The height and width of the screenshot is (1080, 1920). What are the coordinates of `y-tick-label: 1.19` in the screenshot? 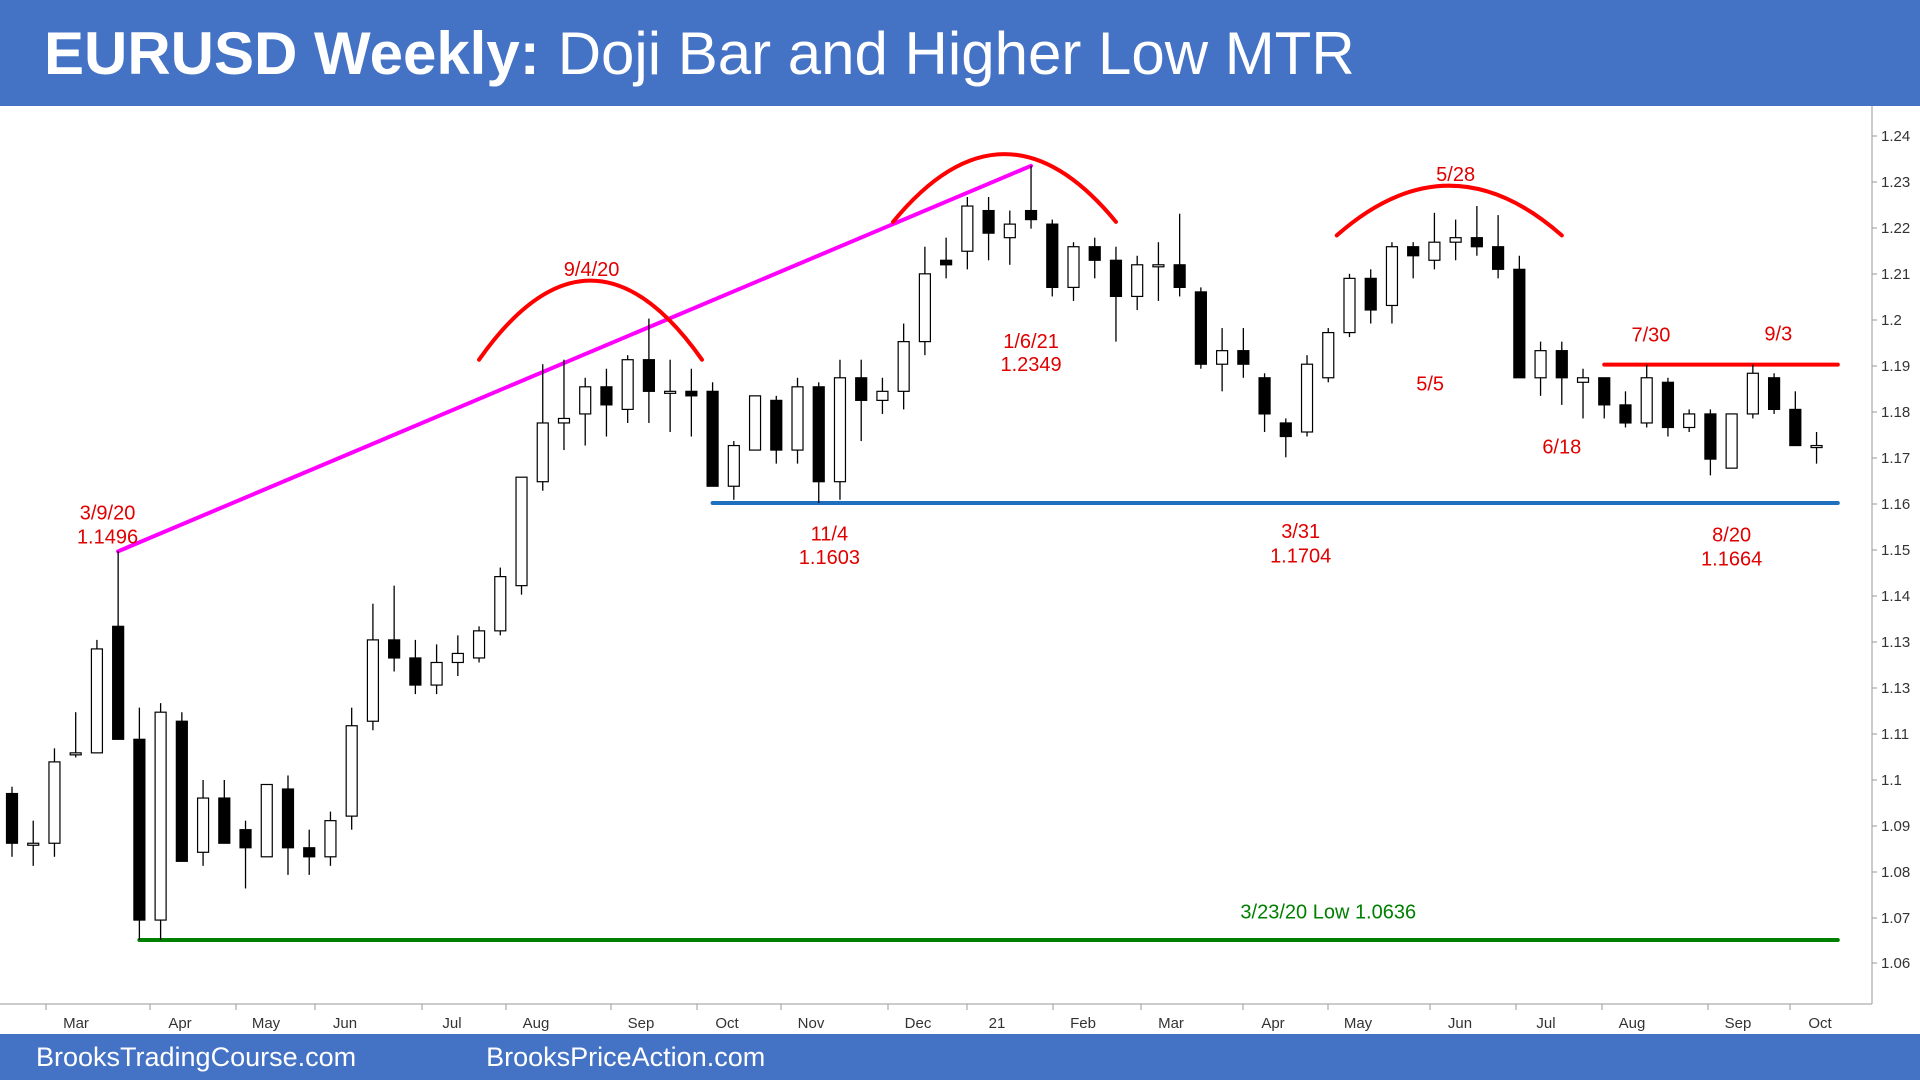 It's located at (1895, 366).